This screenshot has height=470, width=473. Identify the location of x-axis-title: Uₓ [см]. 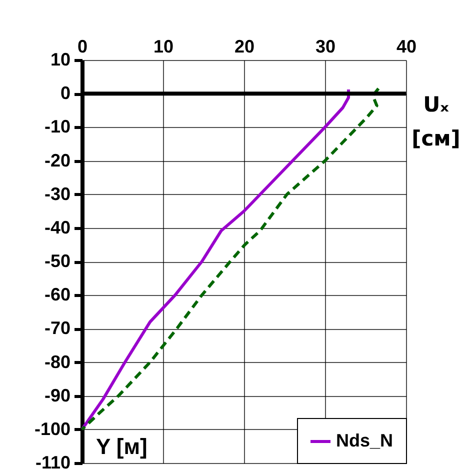
(436, 121).